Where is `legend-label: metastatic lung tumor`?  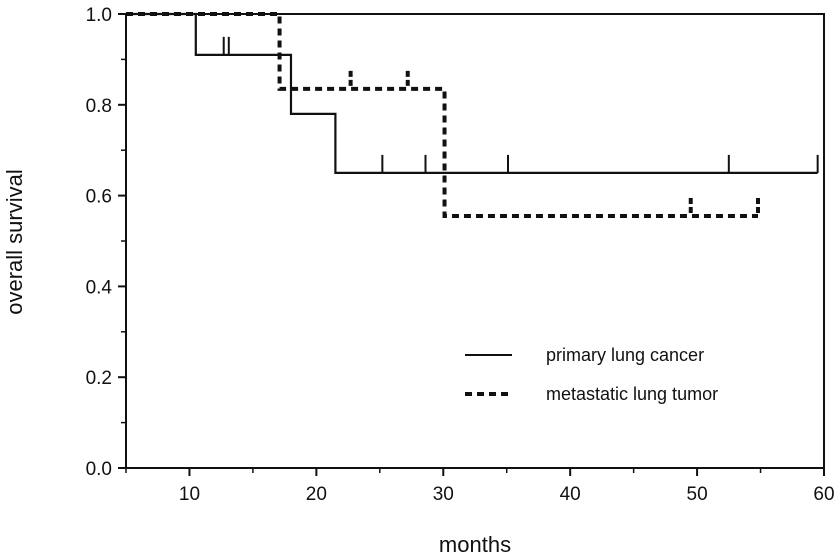
legend-label: metastatic lung tumor is located at coordinates (632, 394).